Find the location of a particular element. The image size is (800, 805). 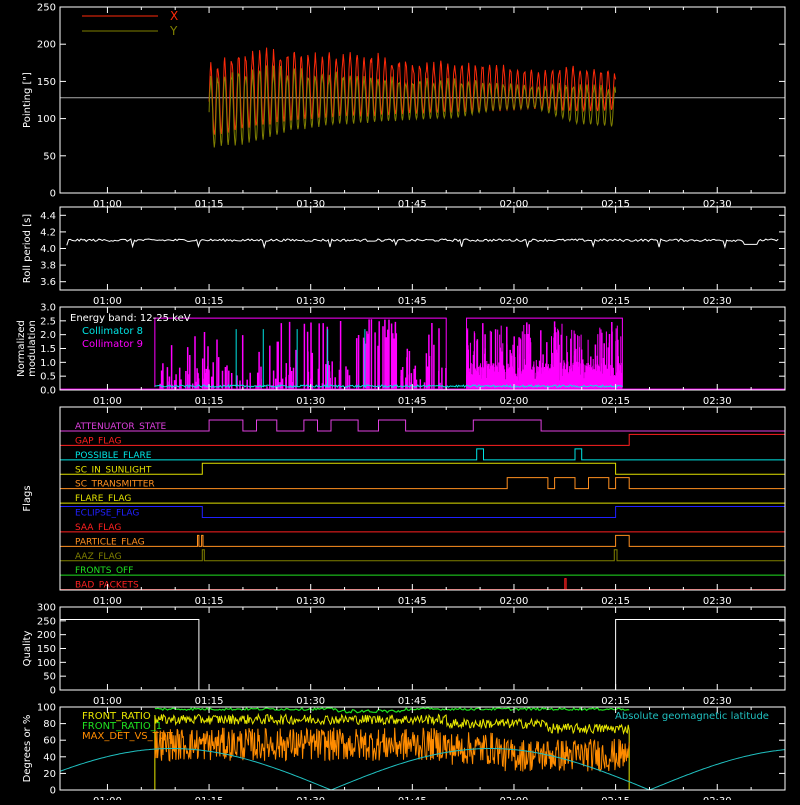

flag-label-attenuator-state: ATTENUATOR_STATE is located at coordinates (121, 427).